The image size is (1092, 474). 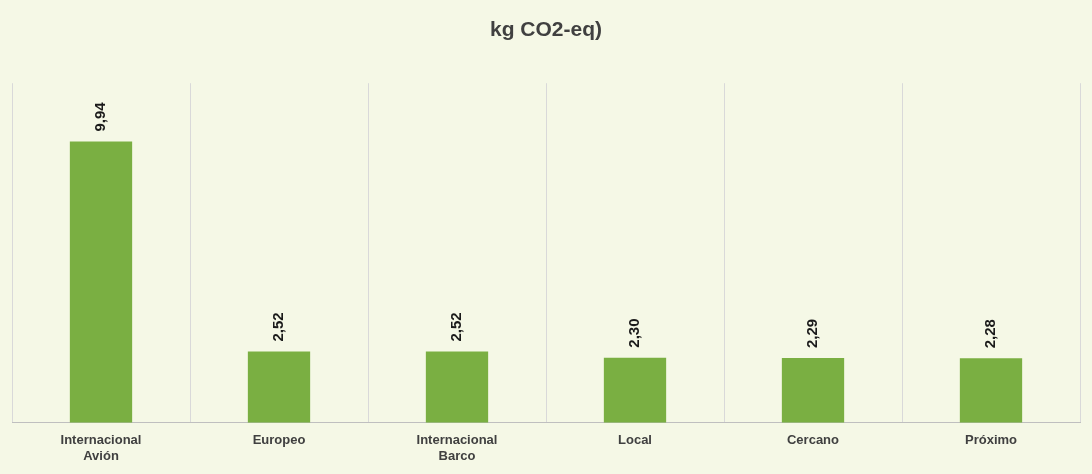 I want to click on data-label: 9,94, so click(x=100, y=116).